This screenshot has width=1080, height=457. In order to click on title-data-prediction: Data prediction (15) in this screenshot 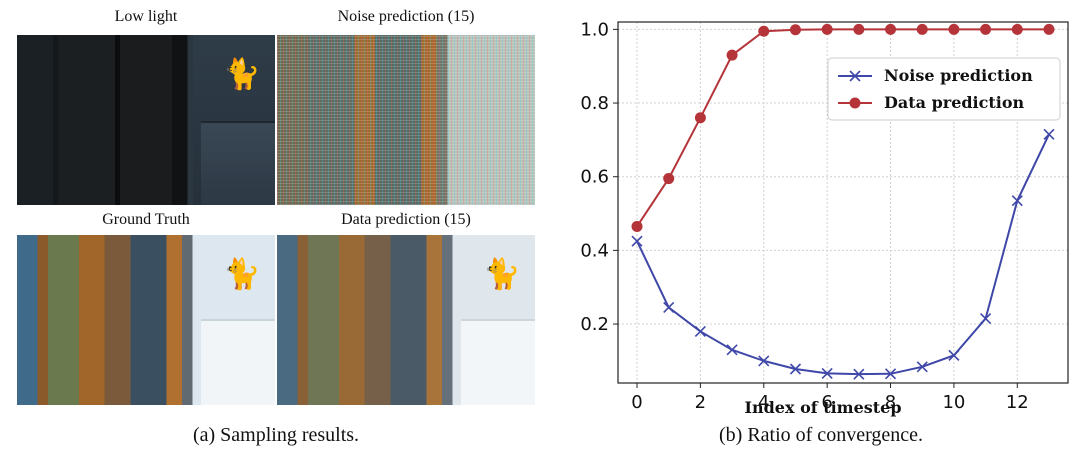, I will do `click(406, 219)`.